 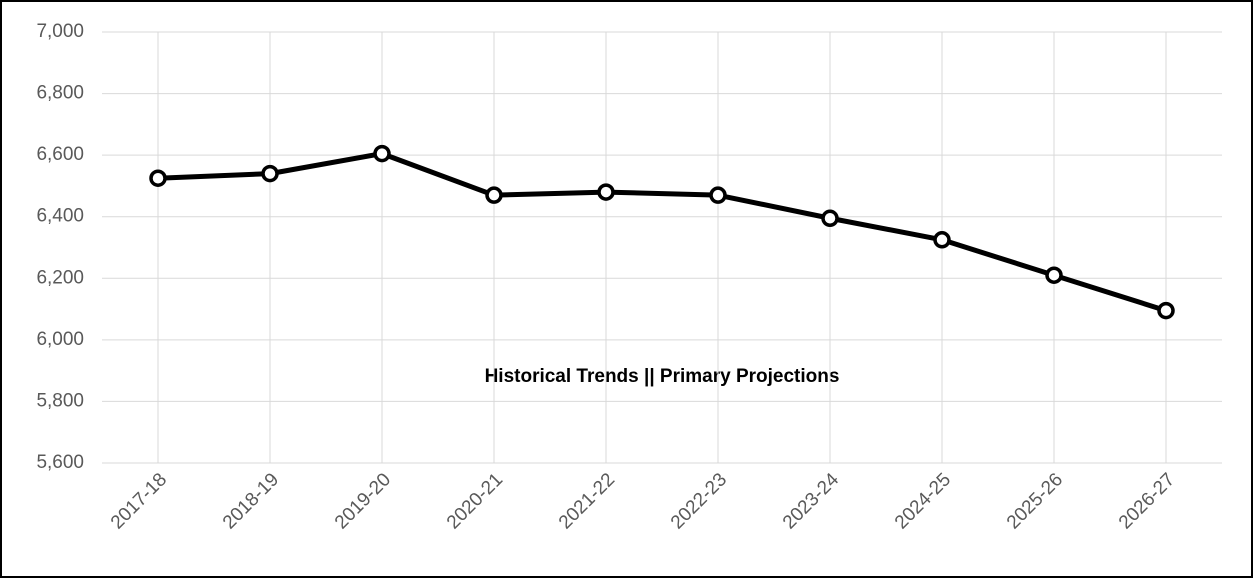 What do you see at coordinates (60, 216) in the screenshot?
I see `y-tick-label: 6,400` at bounding box center [60, 216].